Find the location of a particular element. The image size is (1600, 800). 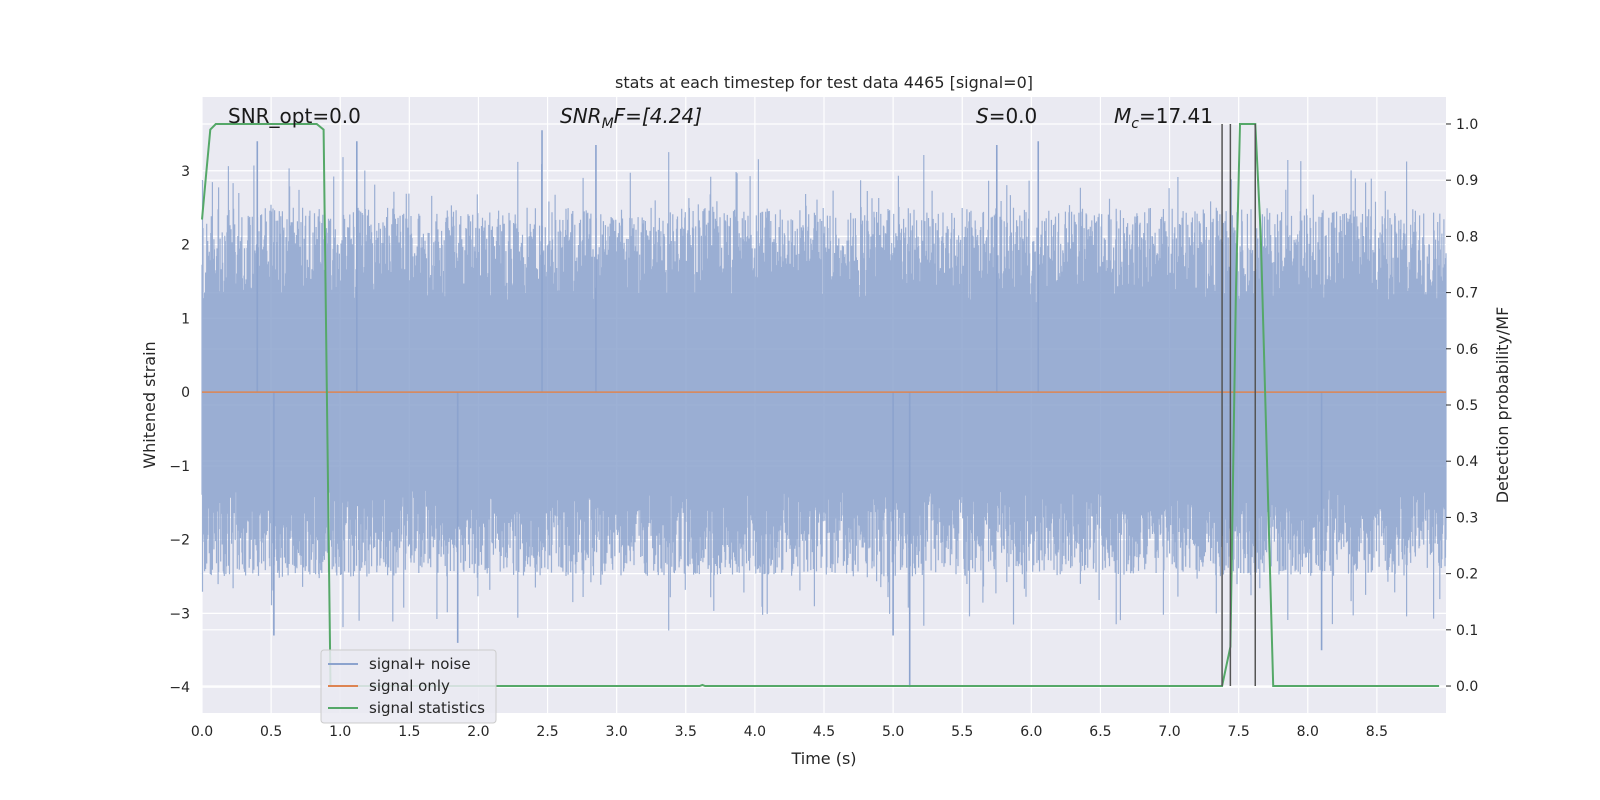

x-tick-label: 5.5 is located at coordinates (962, 732).